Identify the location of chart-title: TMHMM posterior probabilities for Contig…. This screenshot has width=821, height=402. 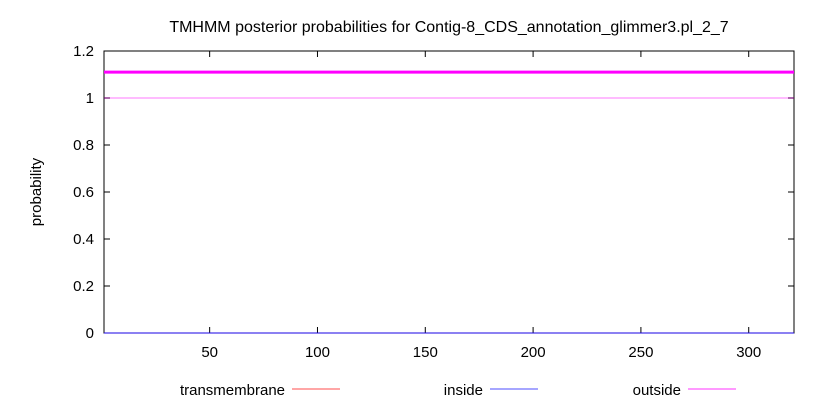
(448, 27).